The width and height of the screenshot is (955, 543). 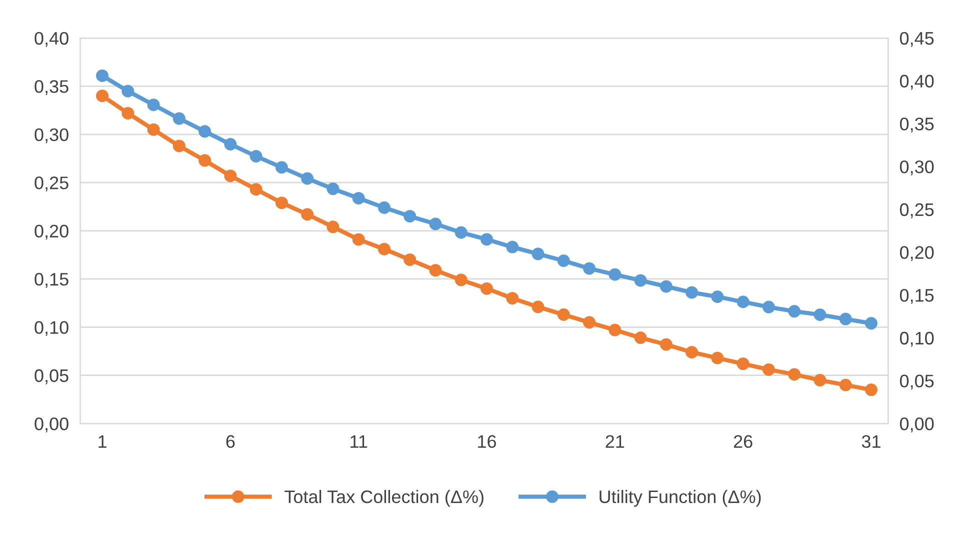 I want to click on y2-tick-label: 0,15, so click(x=917, y=296).